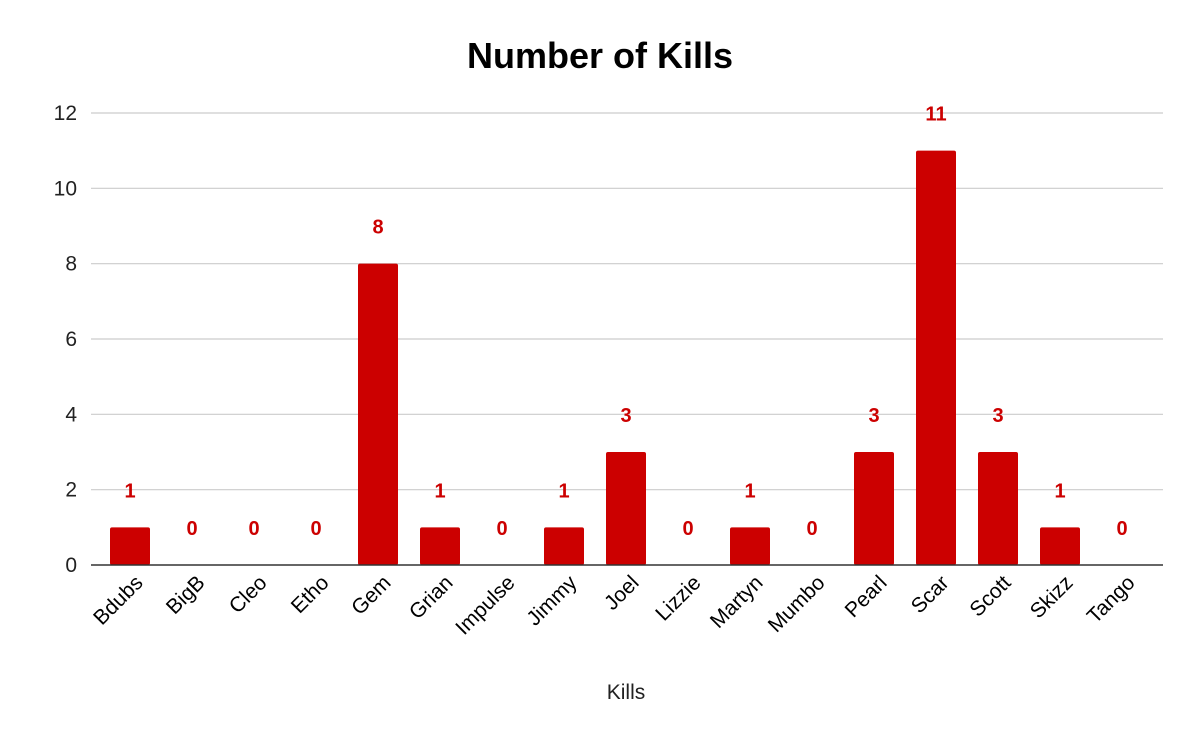 Image resolution: width=1199 pixels, height=742 pixels. Describe the element at coordinates (431, 597) in the screenshot. I see `x-tick-label: Grian` at that location.